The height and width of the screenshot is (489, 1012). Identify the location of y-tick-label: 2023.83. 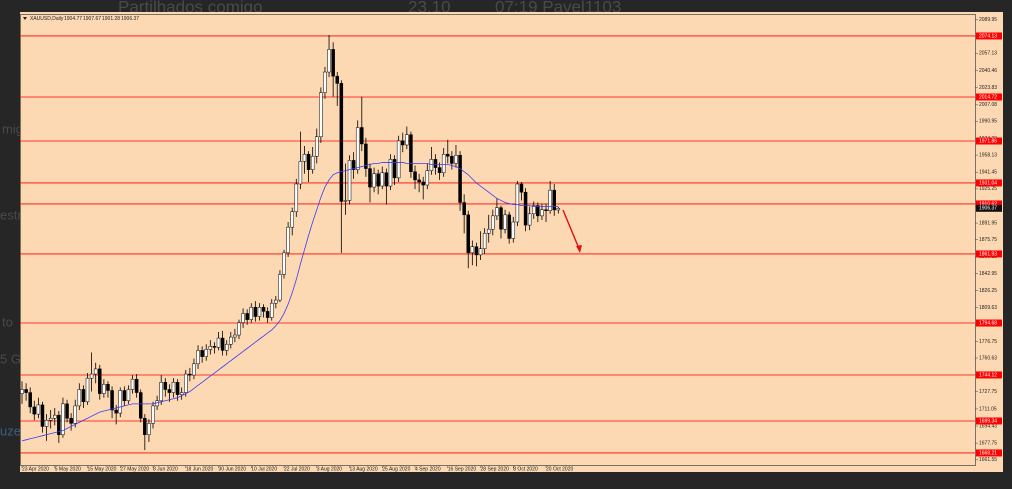
(988, 88).